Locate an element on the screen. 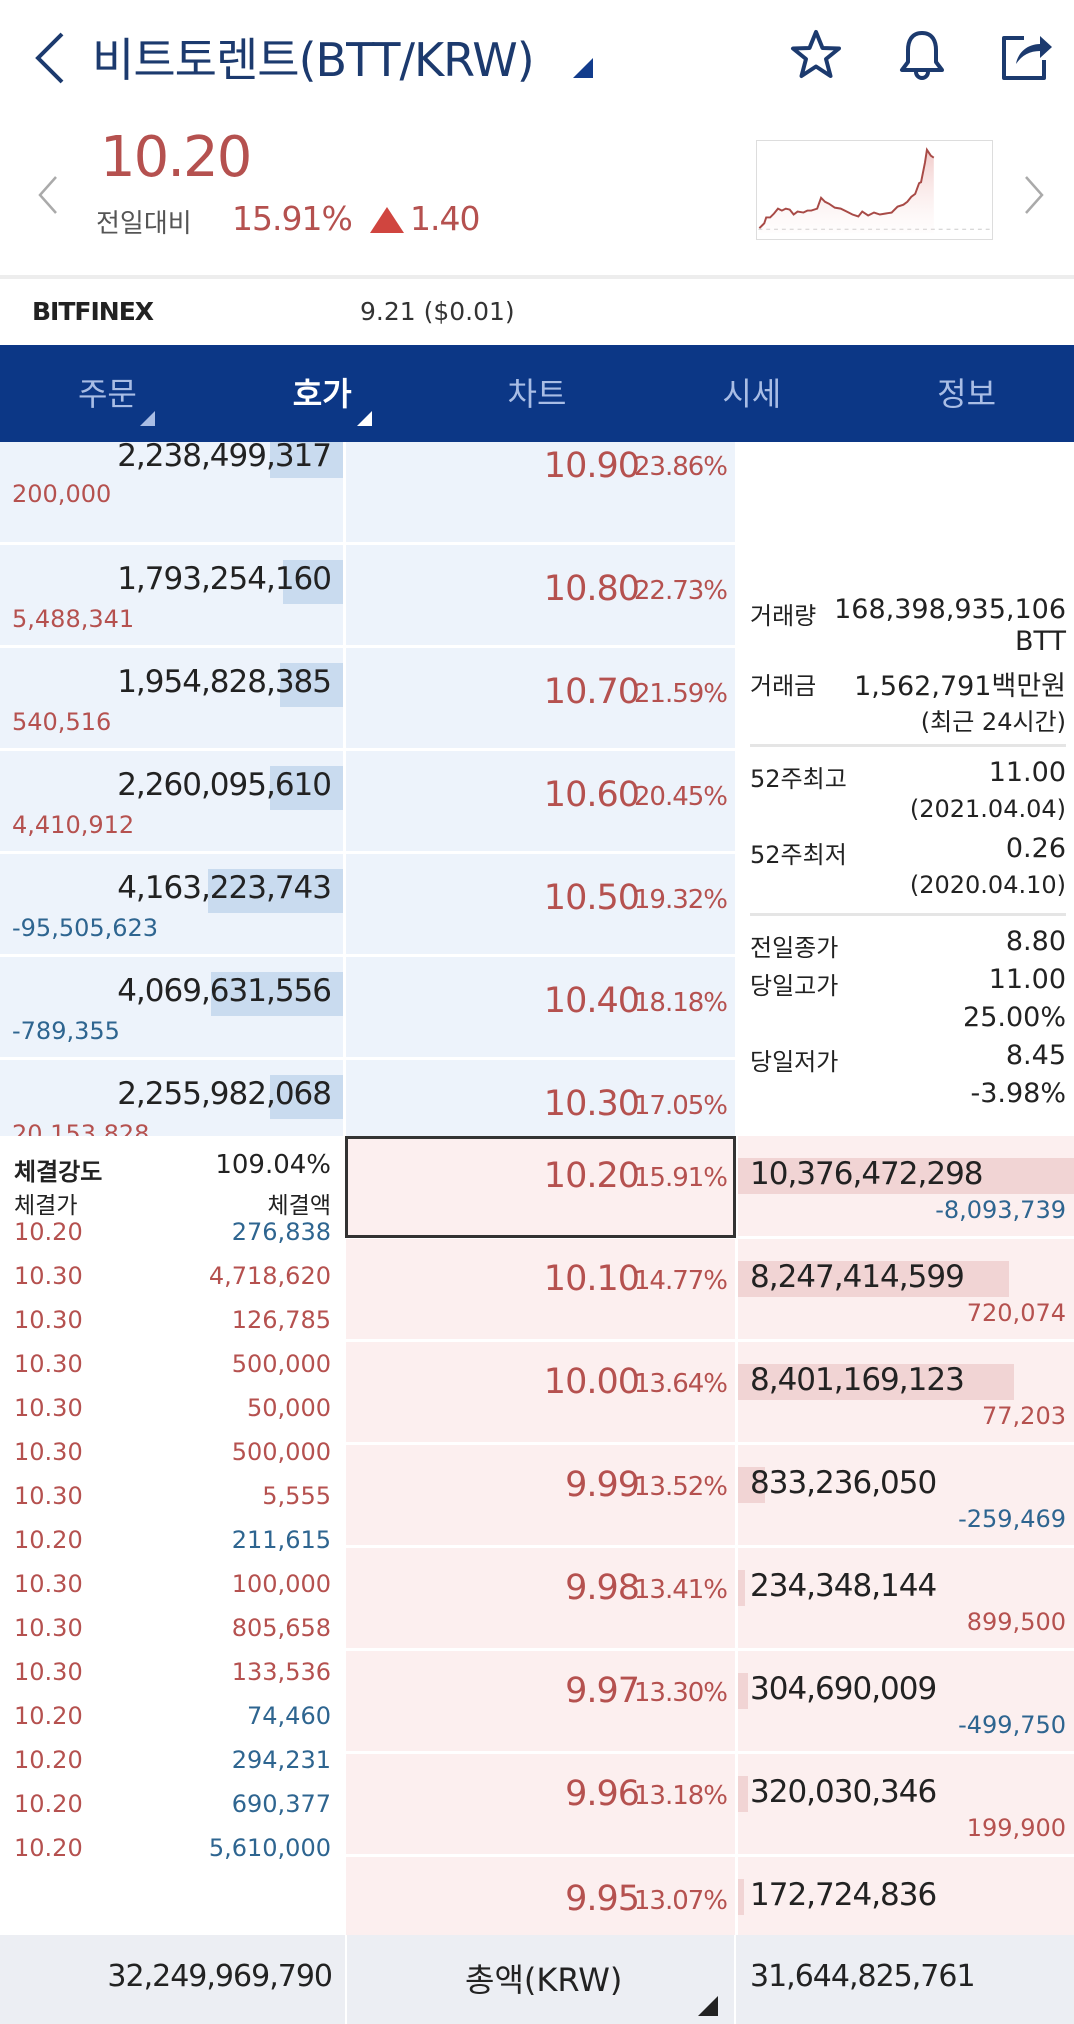  bid-amount: 8,247,414,599 is located at coordinates (857, 1277).